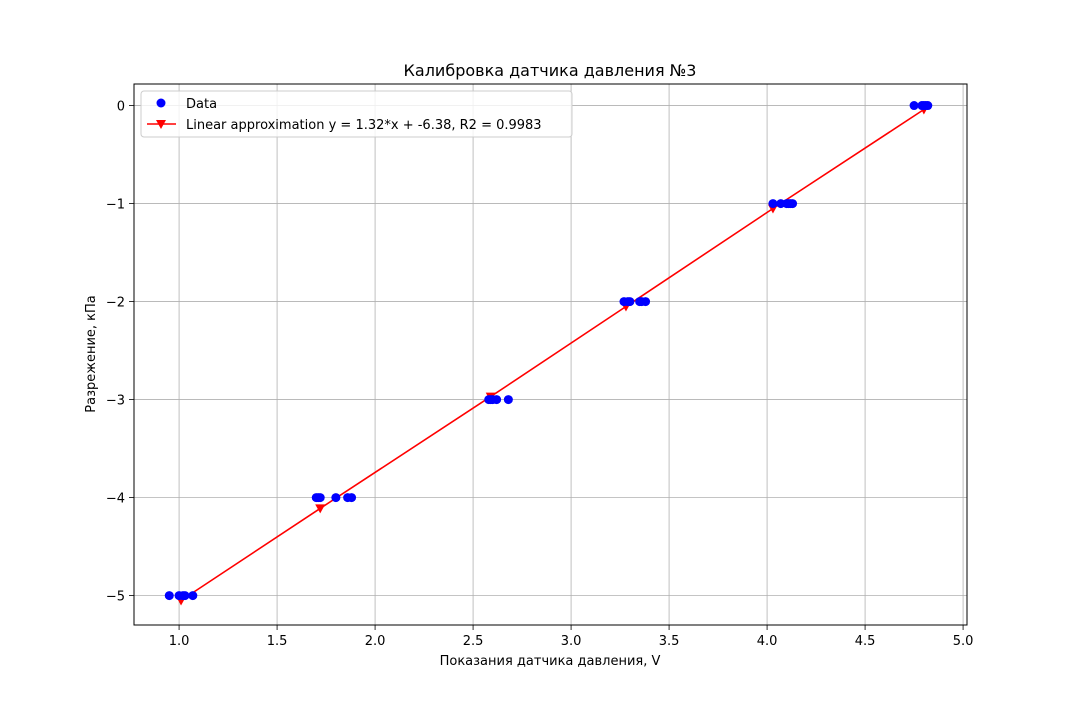 The height and width of the screenshot is (702, 1074). Describe the element at coordinates (963, 641) in the screenshot. I see `x-tick-label: 5.0` at that location.